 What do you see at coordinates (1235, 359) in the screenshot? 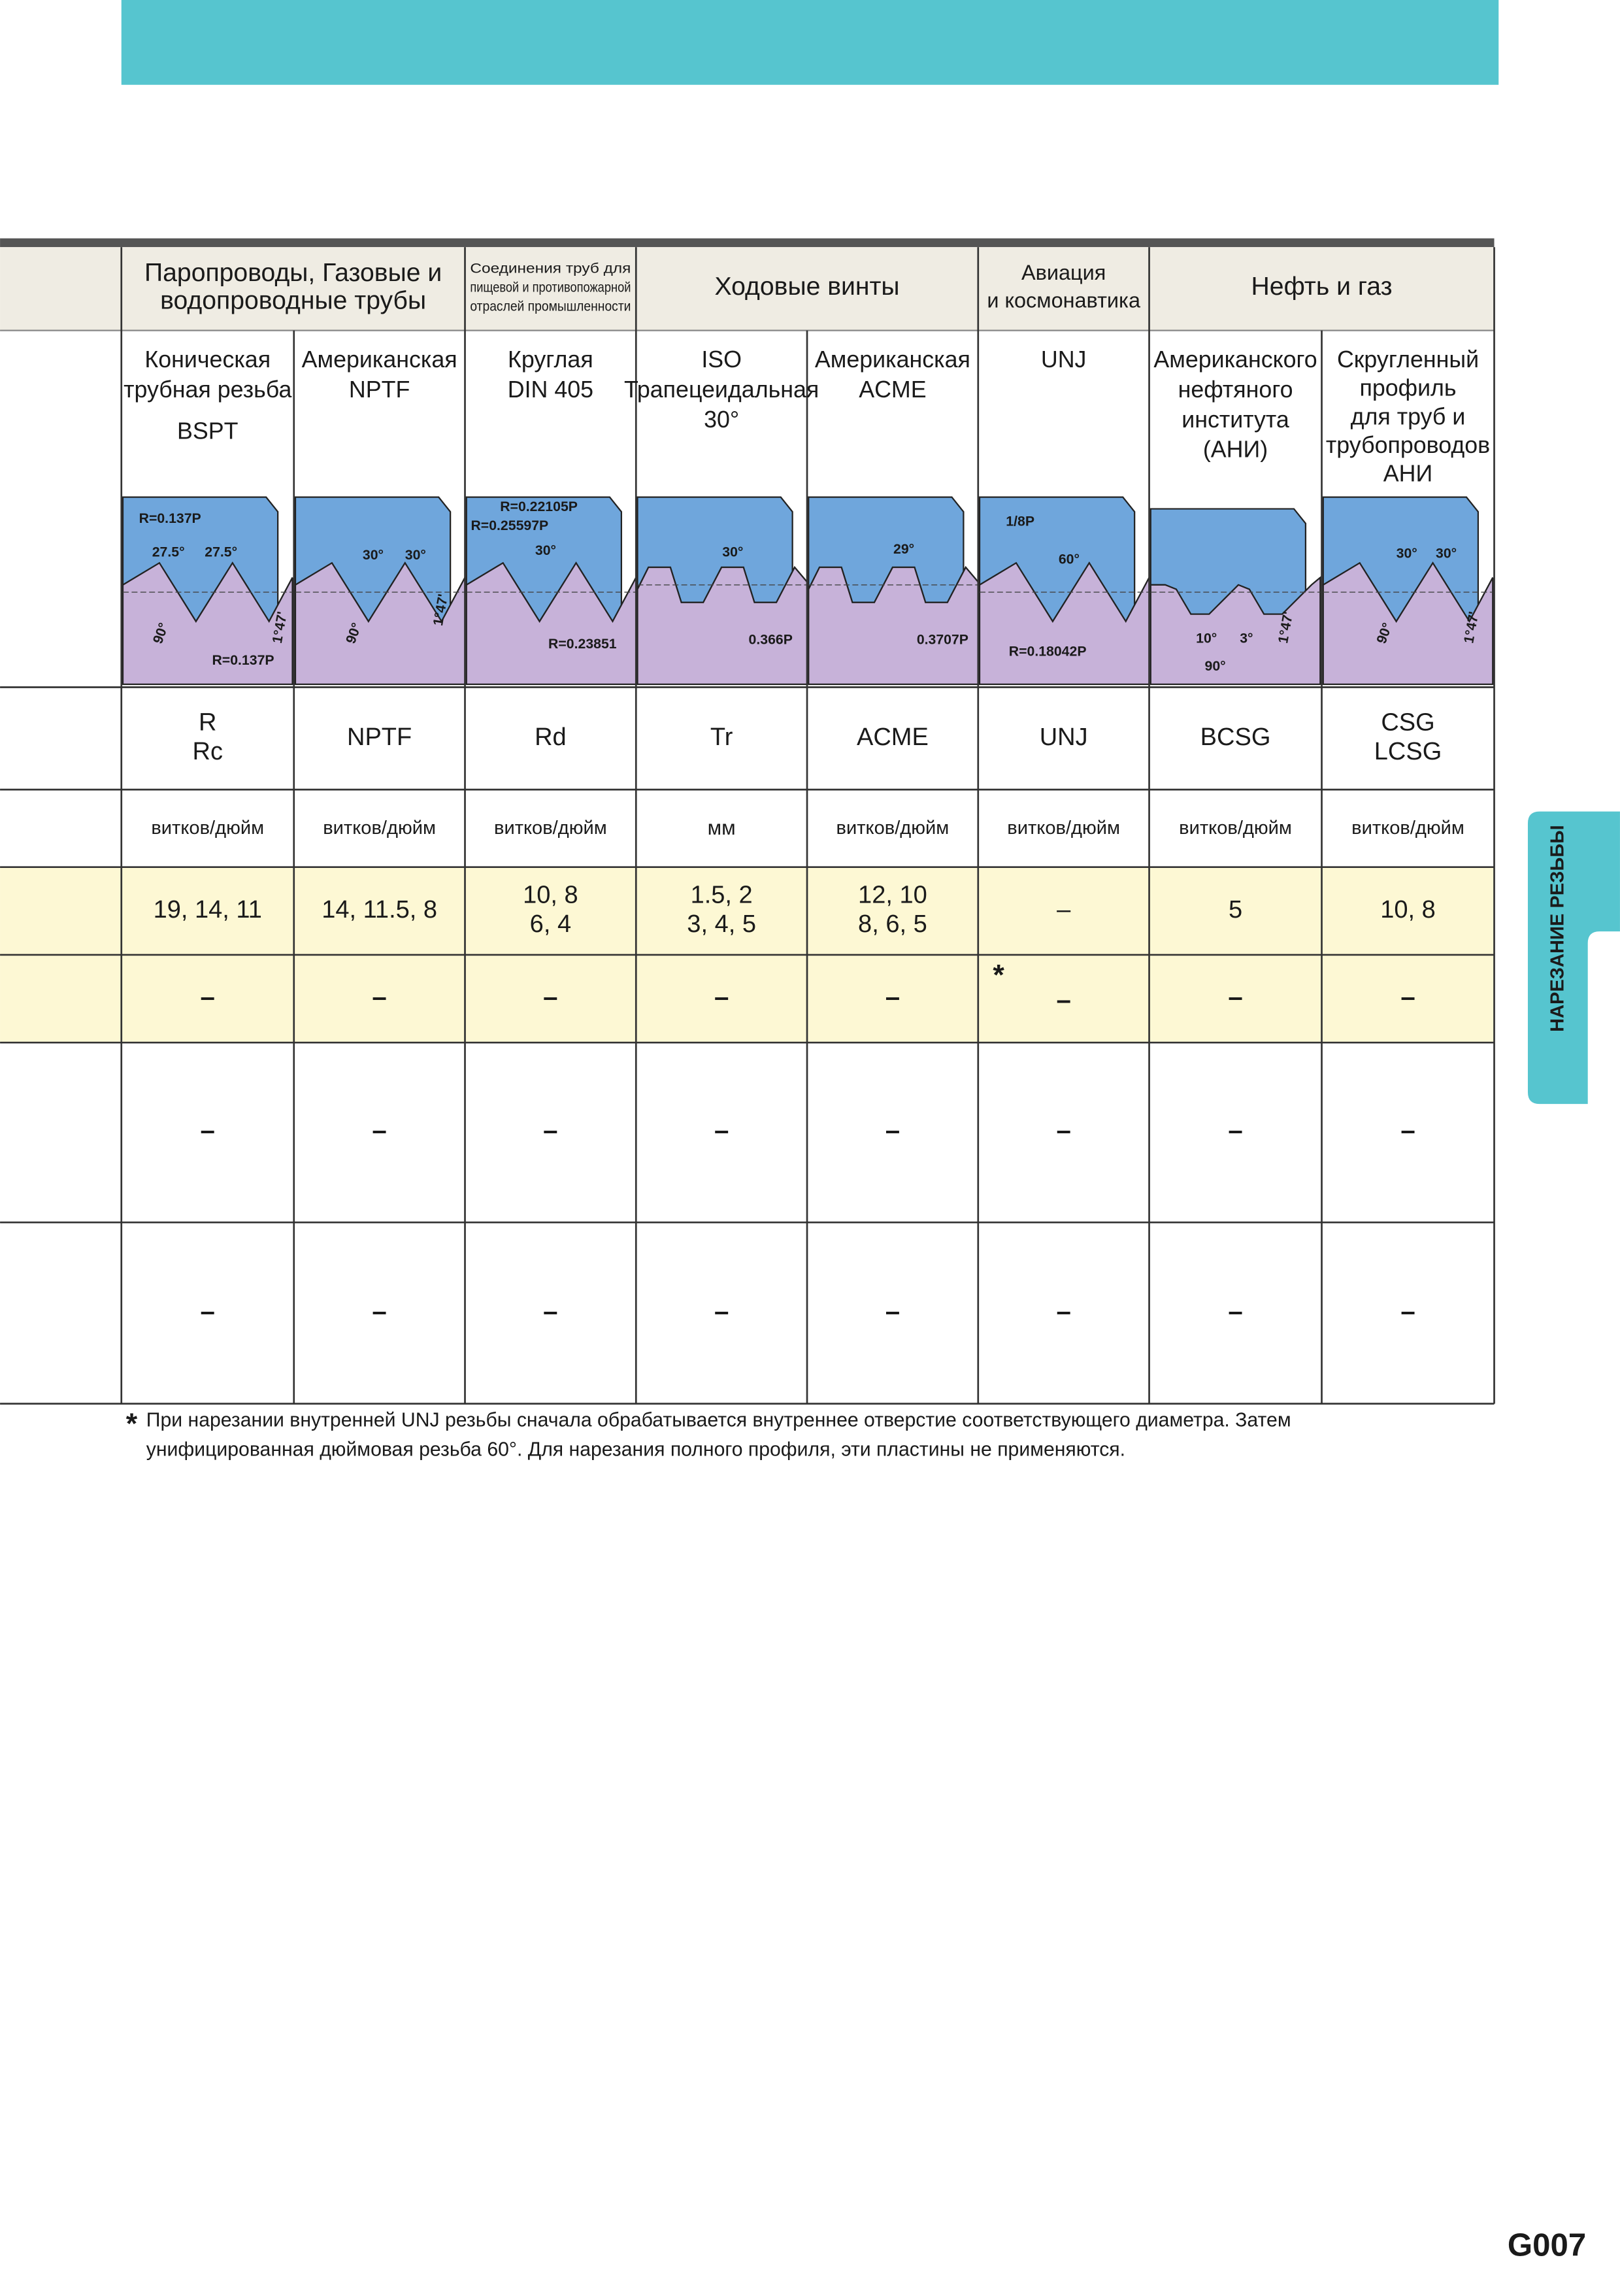
I see `column-name: Американского` at bounding box center [1235, 359].